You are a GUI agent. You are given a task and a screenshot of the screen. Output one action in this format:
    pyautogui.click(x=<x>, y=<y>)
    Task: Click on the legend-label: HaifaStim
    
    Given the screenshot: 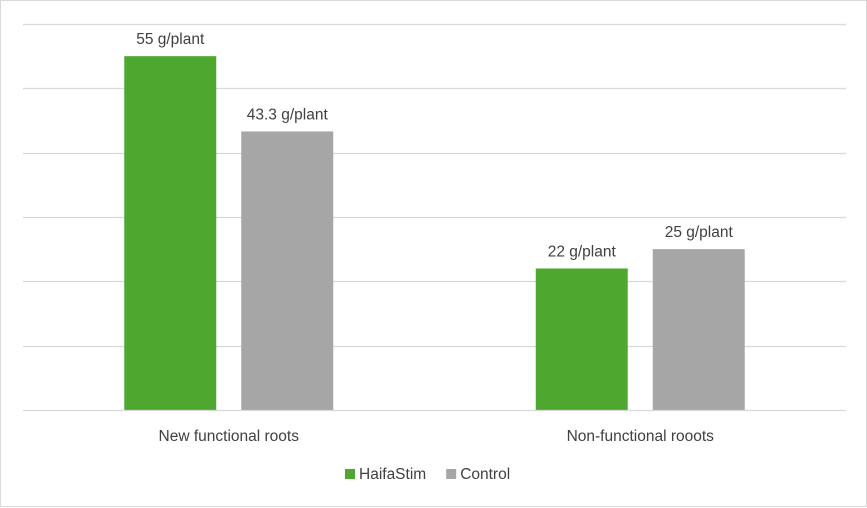 What is the action you would take?
    pyautogui.click(x=392, y=474)
    